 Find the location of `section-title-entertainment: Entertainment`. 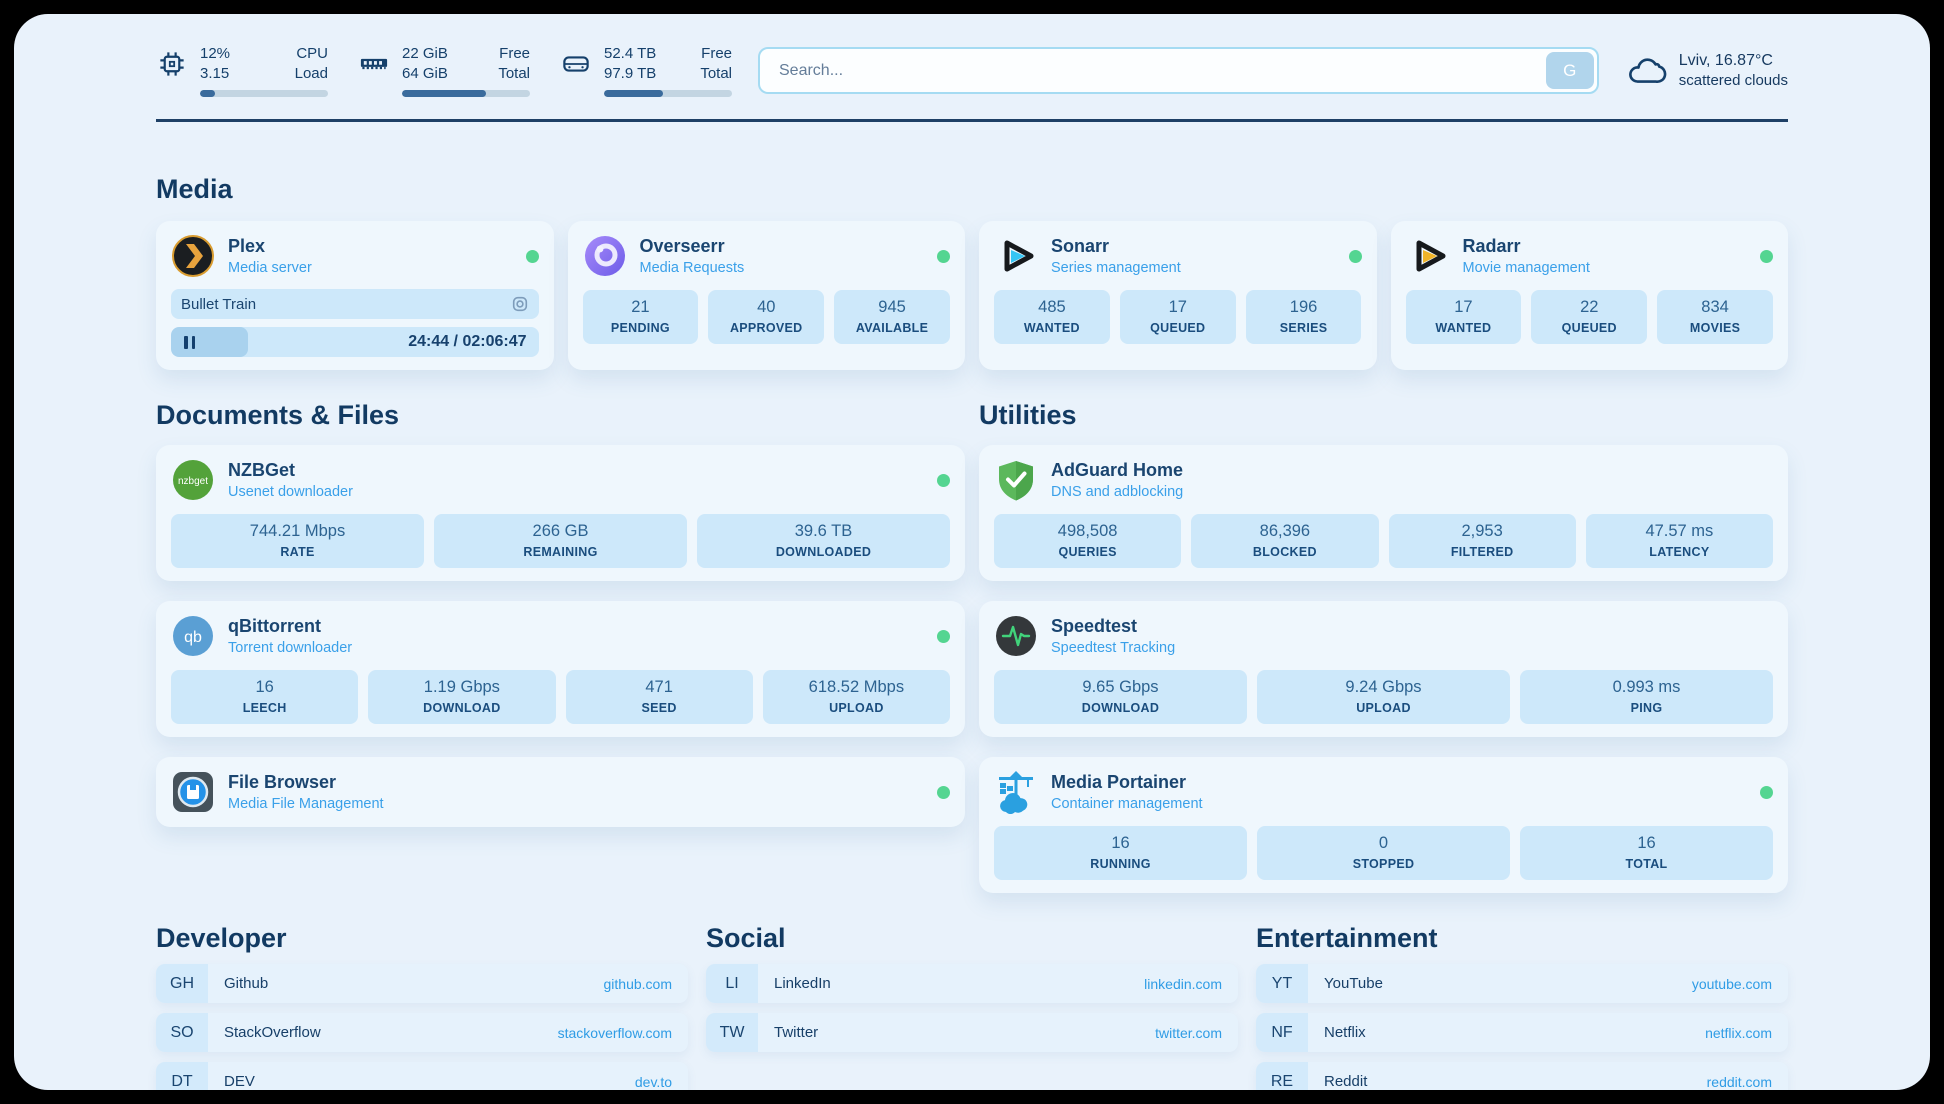

section-title-entertainment: Entertainment is located at coordinates (1347, 938).